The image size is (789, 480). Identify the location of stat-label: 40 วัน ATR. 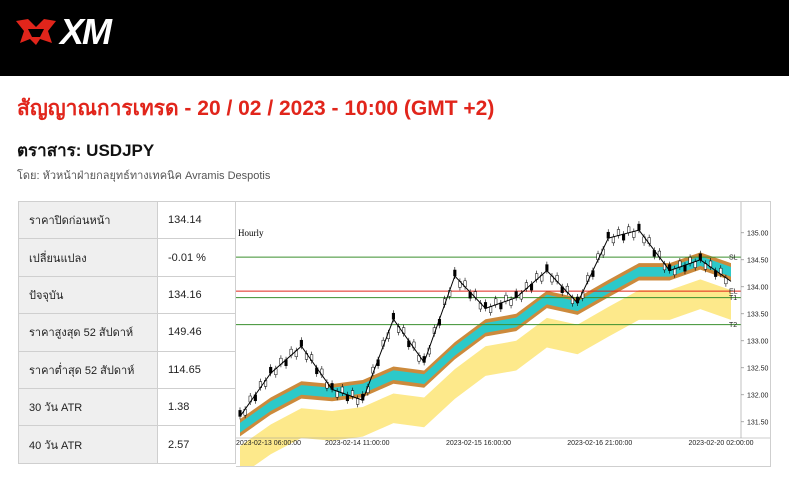
(88, 444).